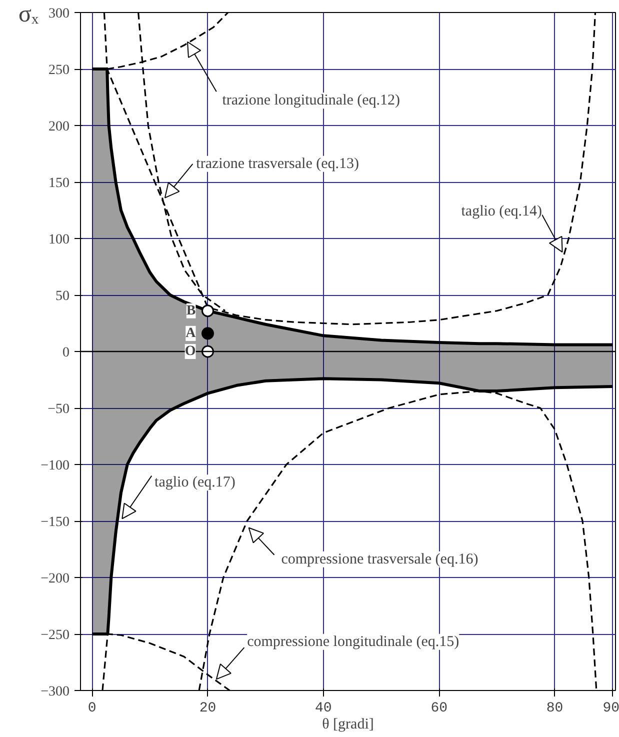 The width and height of the screenshot is (619, 737). I want to click on x-tick-label: 90, so click(610, 708).